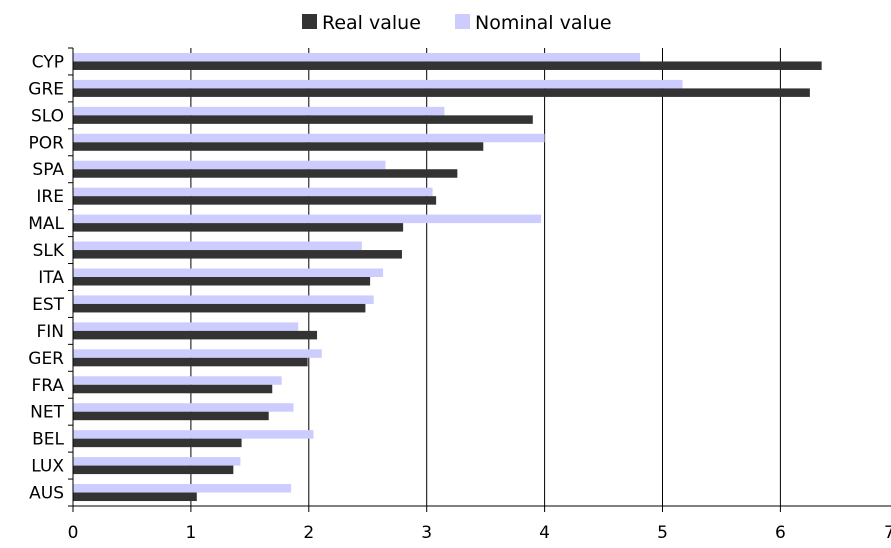 This screenshot has width=891, height=548. I want to click on category-label-spa: SPA, so click(48, 170).